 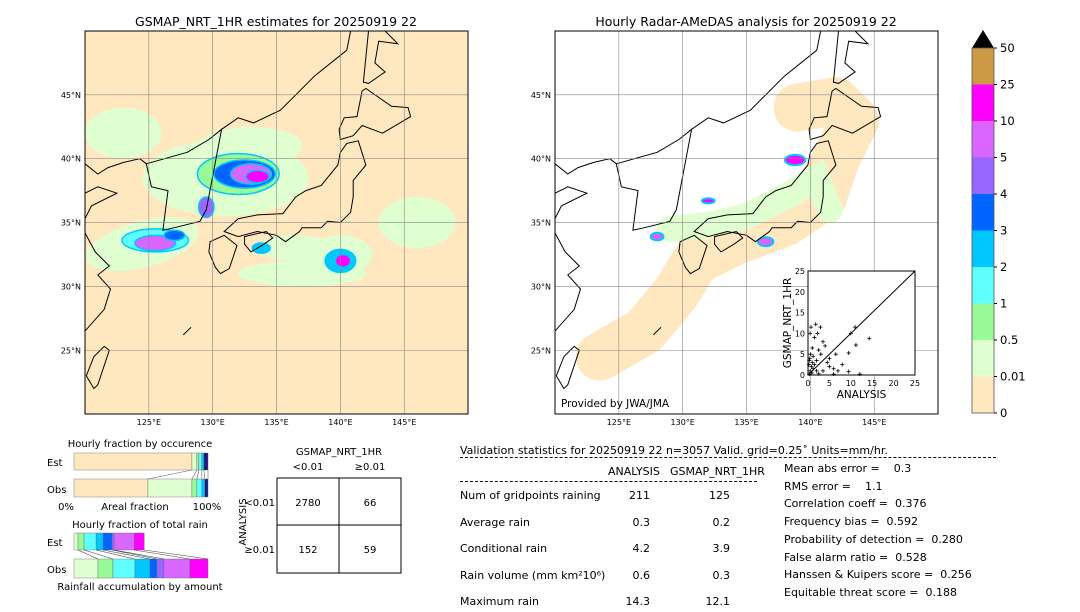 What do you see at coordinates (533, 575) in the screenshot?
I see `stat-row-label: Rain volume (mm km²10⁶)` at bounding box center [533, 575].